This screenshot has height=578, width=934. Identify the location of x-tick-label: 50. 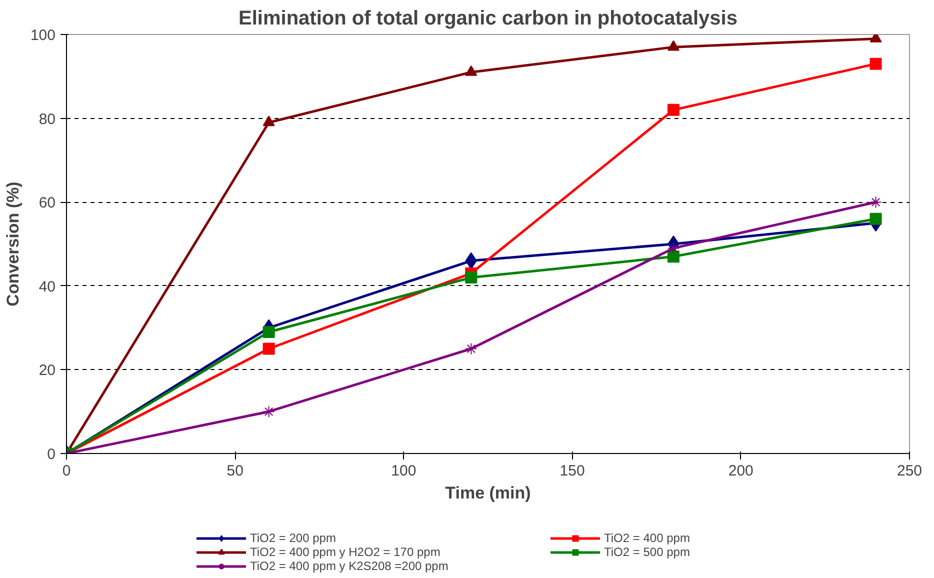
(235, 471).